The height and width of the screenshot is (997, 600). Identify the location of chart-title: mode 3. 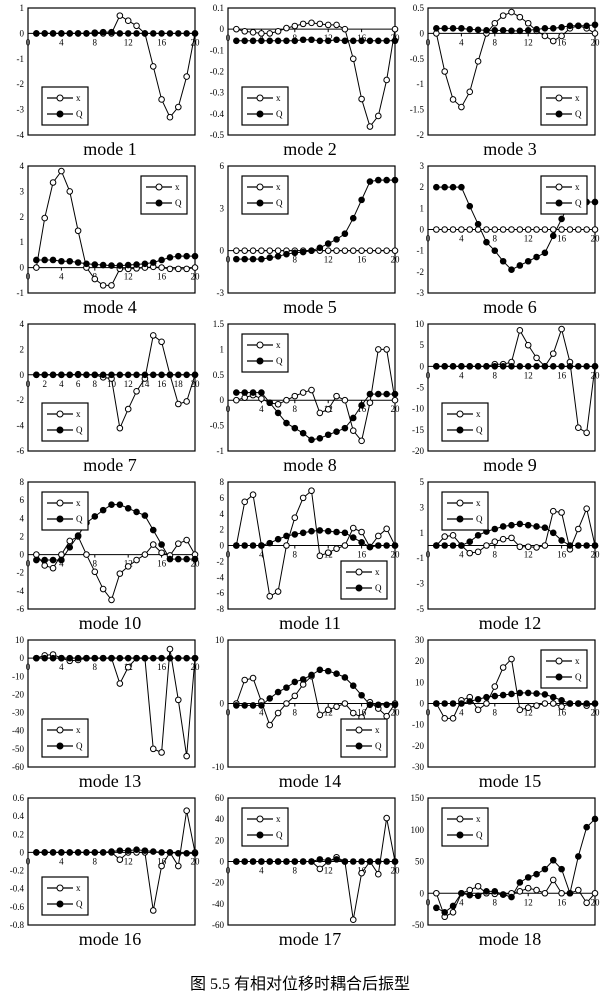
(510, 149).